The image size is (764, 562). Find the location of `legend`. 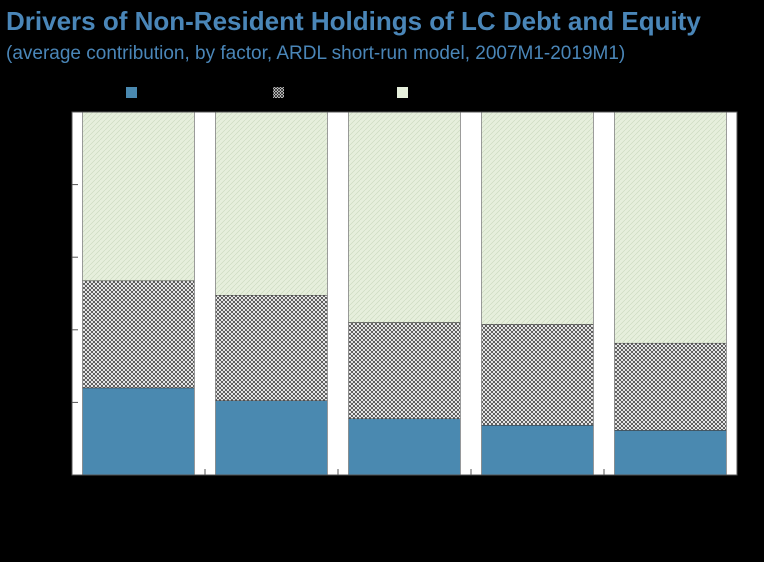

legend is located at coordinates (382, 95).